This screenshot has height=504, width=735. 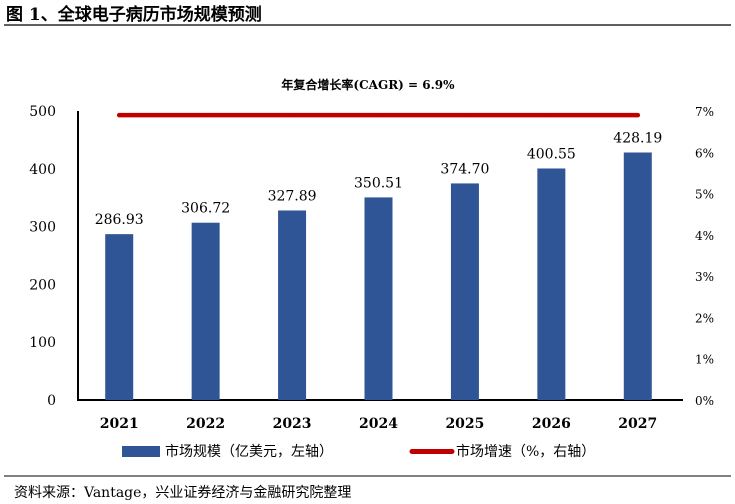 What do you see at coordinates (119, 220) in the screenshot?
I see `bar-data-label: 286.93` at bounding box center [119, 220].